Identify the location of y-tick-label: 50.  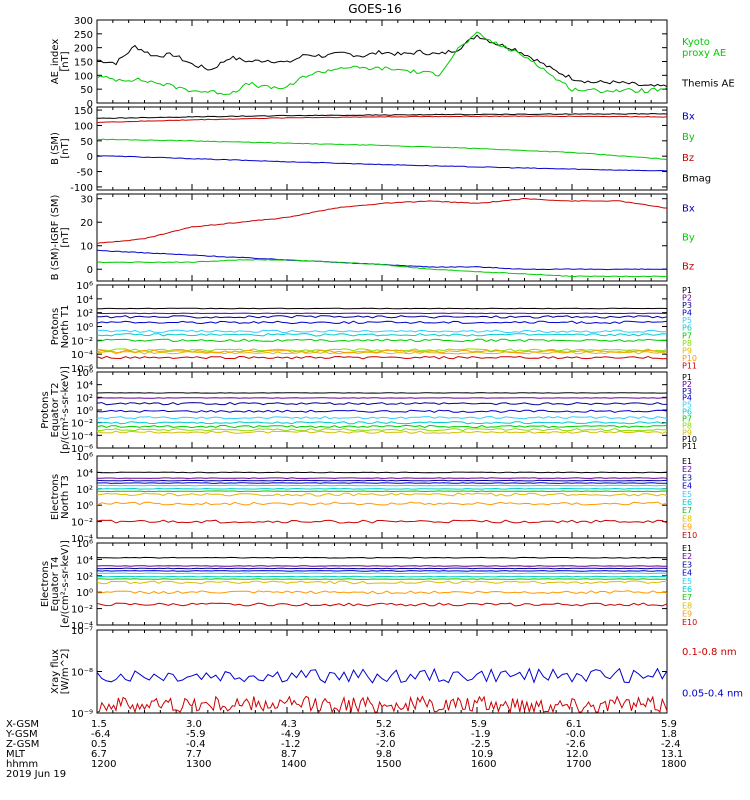
(86, 90).